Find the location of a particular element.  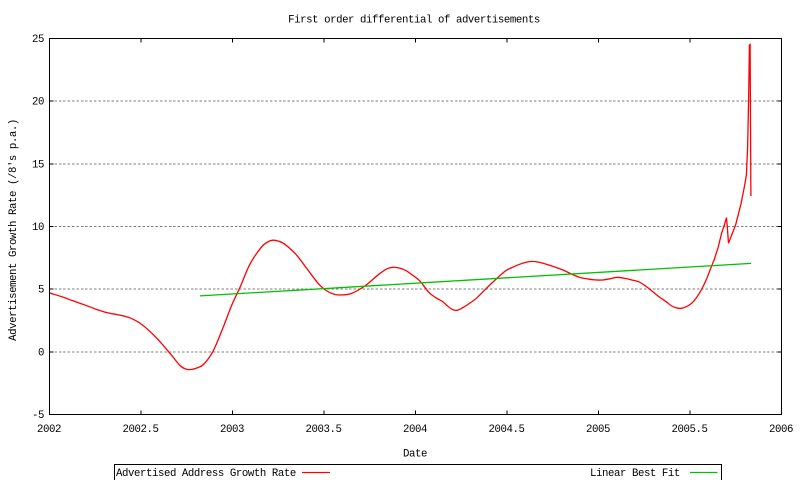

svg-text: -5 is located at coordinates (38, 416).